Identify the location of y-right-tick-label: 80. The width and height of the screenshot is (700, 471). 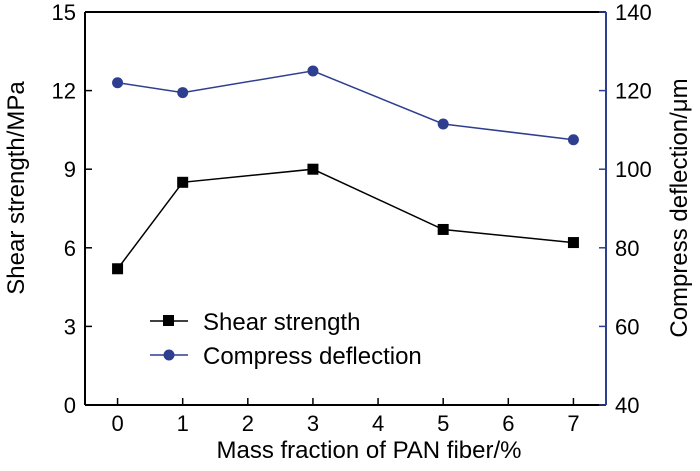
(627, 248).